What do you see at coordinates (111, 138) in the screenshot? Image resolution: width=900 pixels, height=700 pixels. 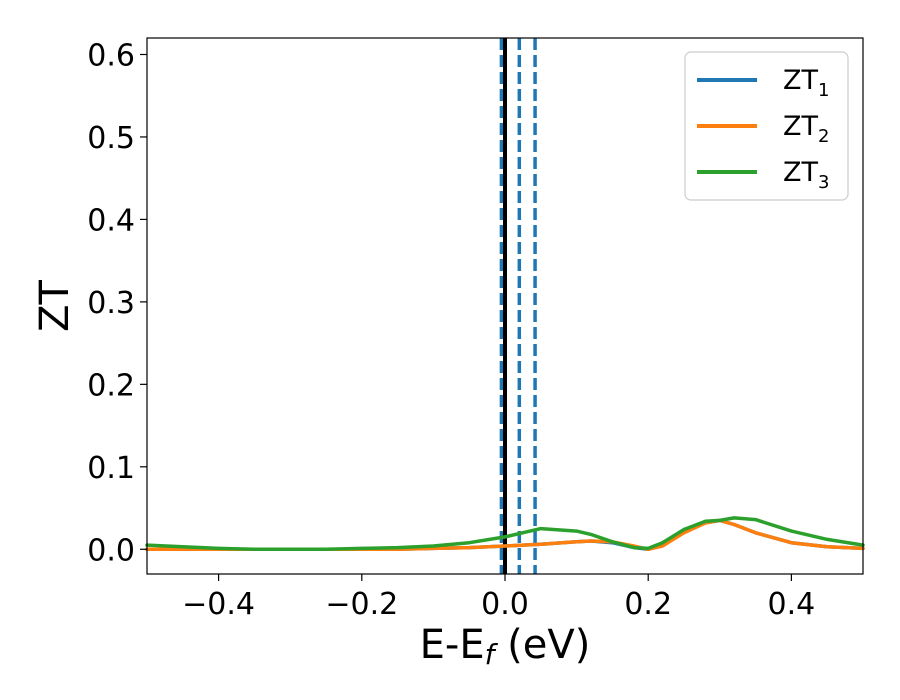 I see `y-tick-label: 0.5` at bounding box center [111, 138].